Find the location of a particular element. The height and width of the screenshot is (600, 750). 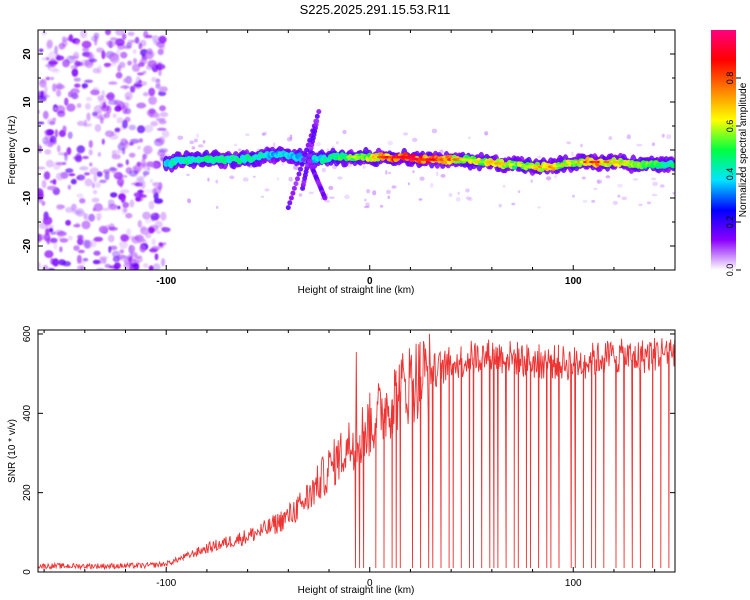

colorbar-ticks: 0.0 0.2 0.4 0.6 0.8 is located at coordinates (733, 174).